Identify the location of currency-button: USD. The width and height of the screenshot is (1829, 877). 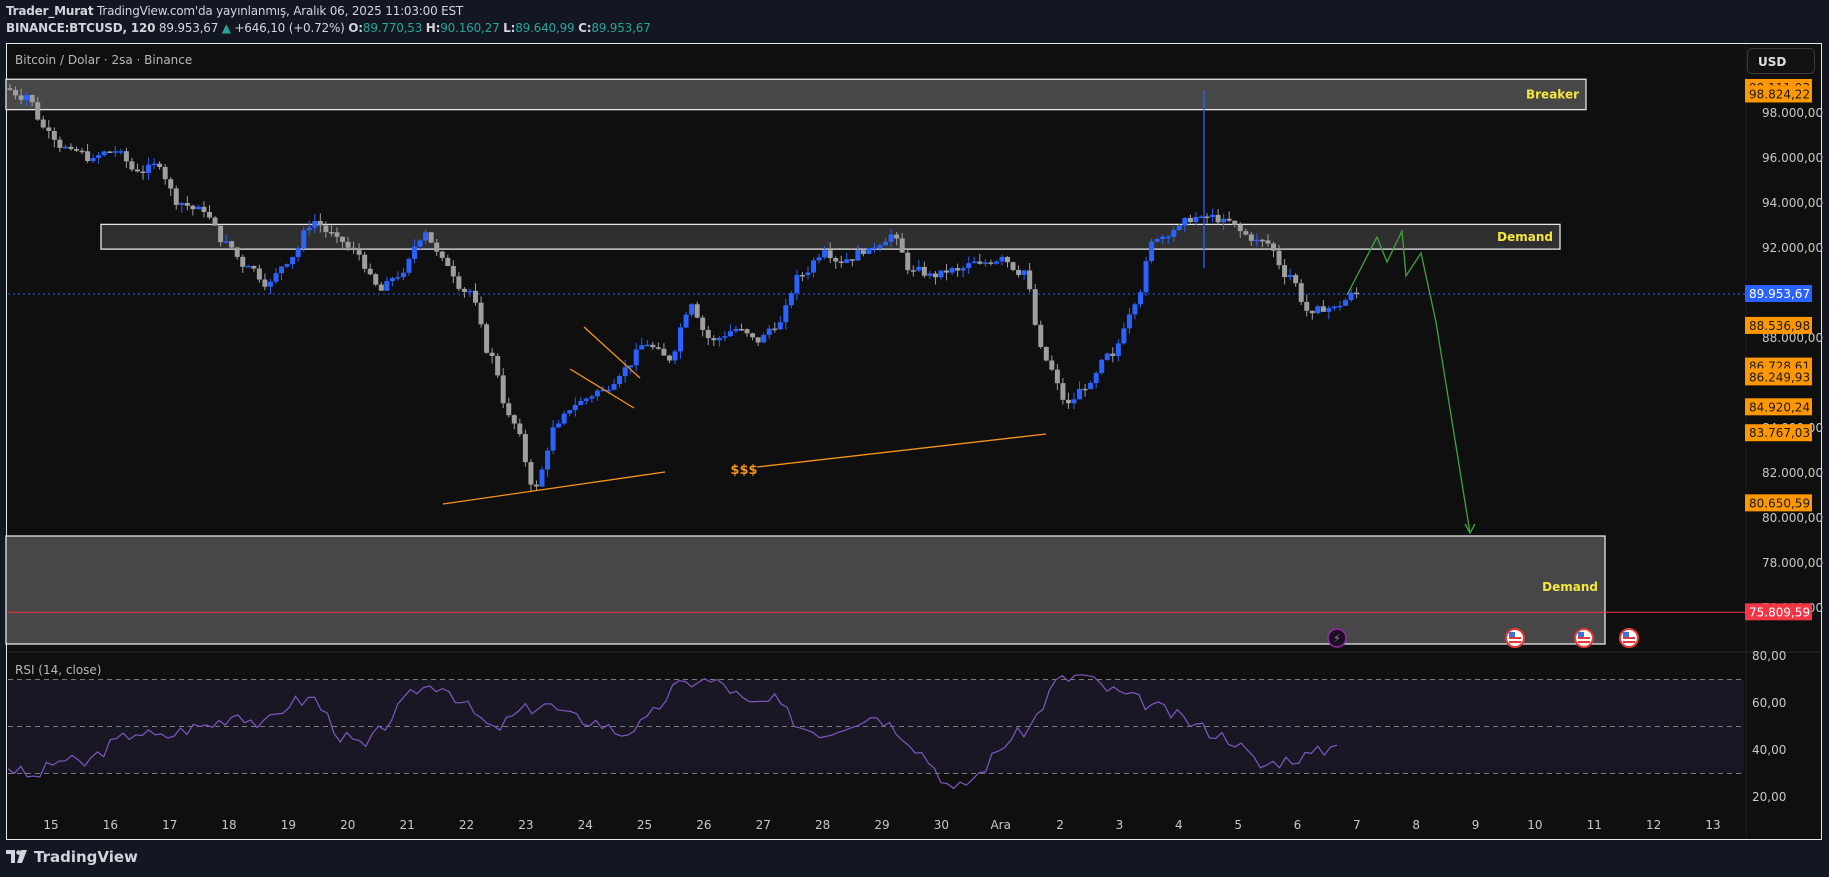
(1781, 61).